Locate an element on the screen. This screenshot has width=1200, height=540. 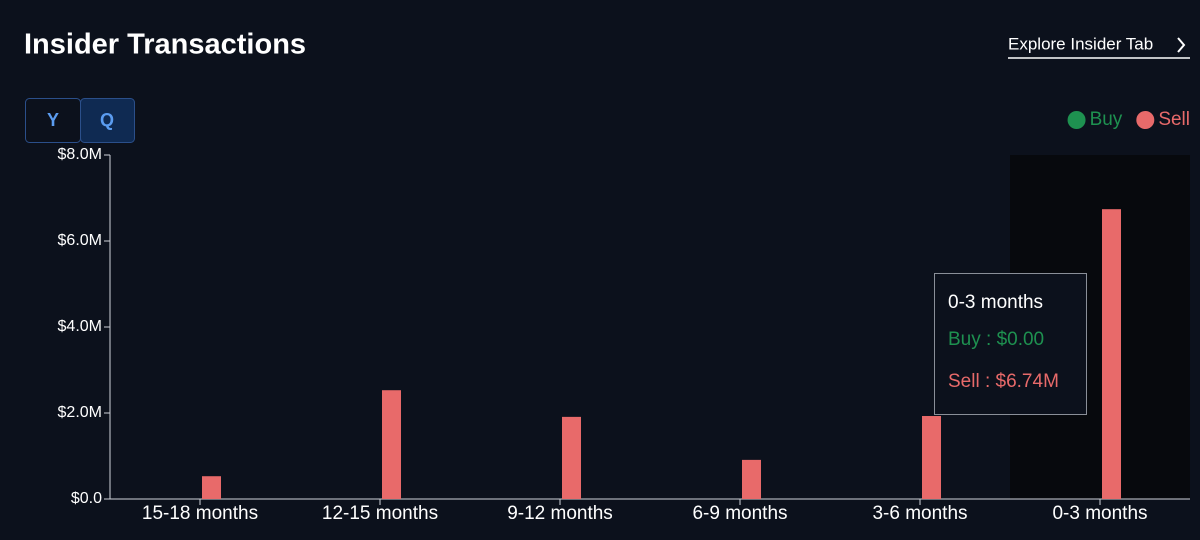
toggle-q is located at coordinates (107, 120).